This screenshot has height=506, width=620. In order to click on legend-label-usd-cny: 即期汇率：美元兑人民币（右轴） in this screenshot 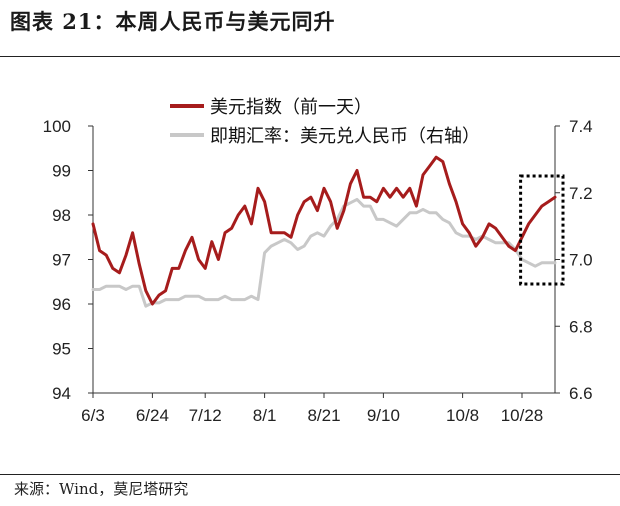, I will do `click(345, 136)`.